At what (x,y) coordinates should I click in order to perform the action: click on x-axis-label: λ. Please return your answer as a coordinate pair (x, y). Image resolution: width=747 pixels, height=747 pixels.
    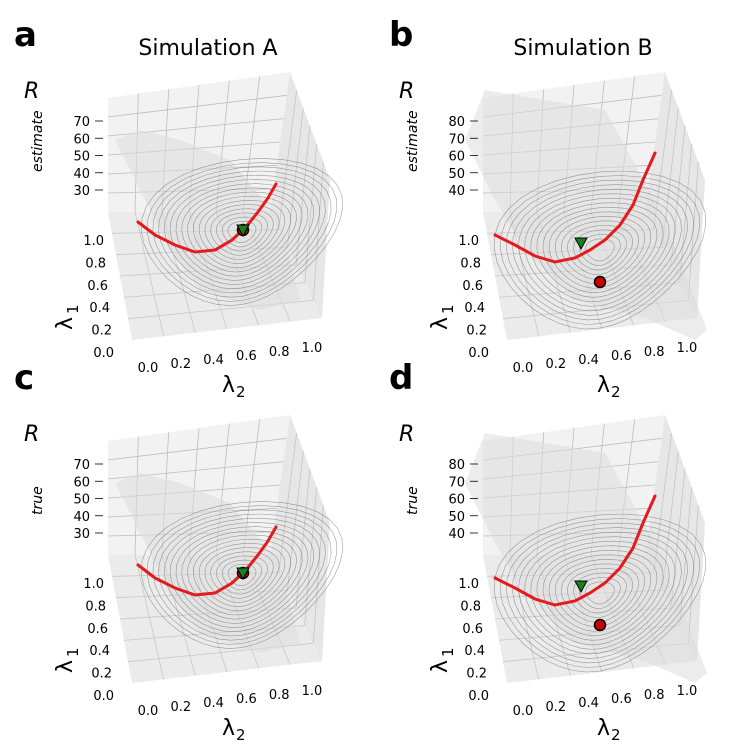
    Looking at the image, I should click on (603, 728).